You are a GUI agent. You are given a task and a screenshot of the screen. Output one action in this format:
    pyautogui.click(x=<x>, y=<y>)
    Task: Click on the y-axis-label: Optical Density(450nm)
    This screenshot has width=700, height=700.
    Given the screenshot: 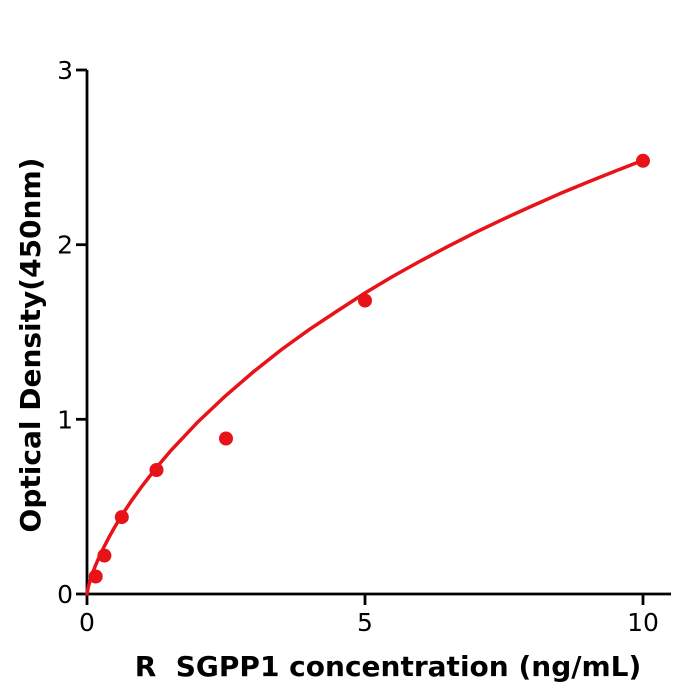 What is the action you would take?
    pyautogui.click(x=30, y=345)
    